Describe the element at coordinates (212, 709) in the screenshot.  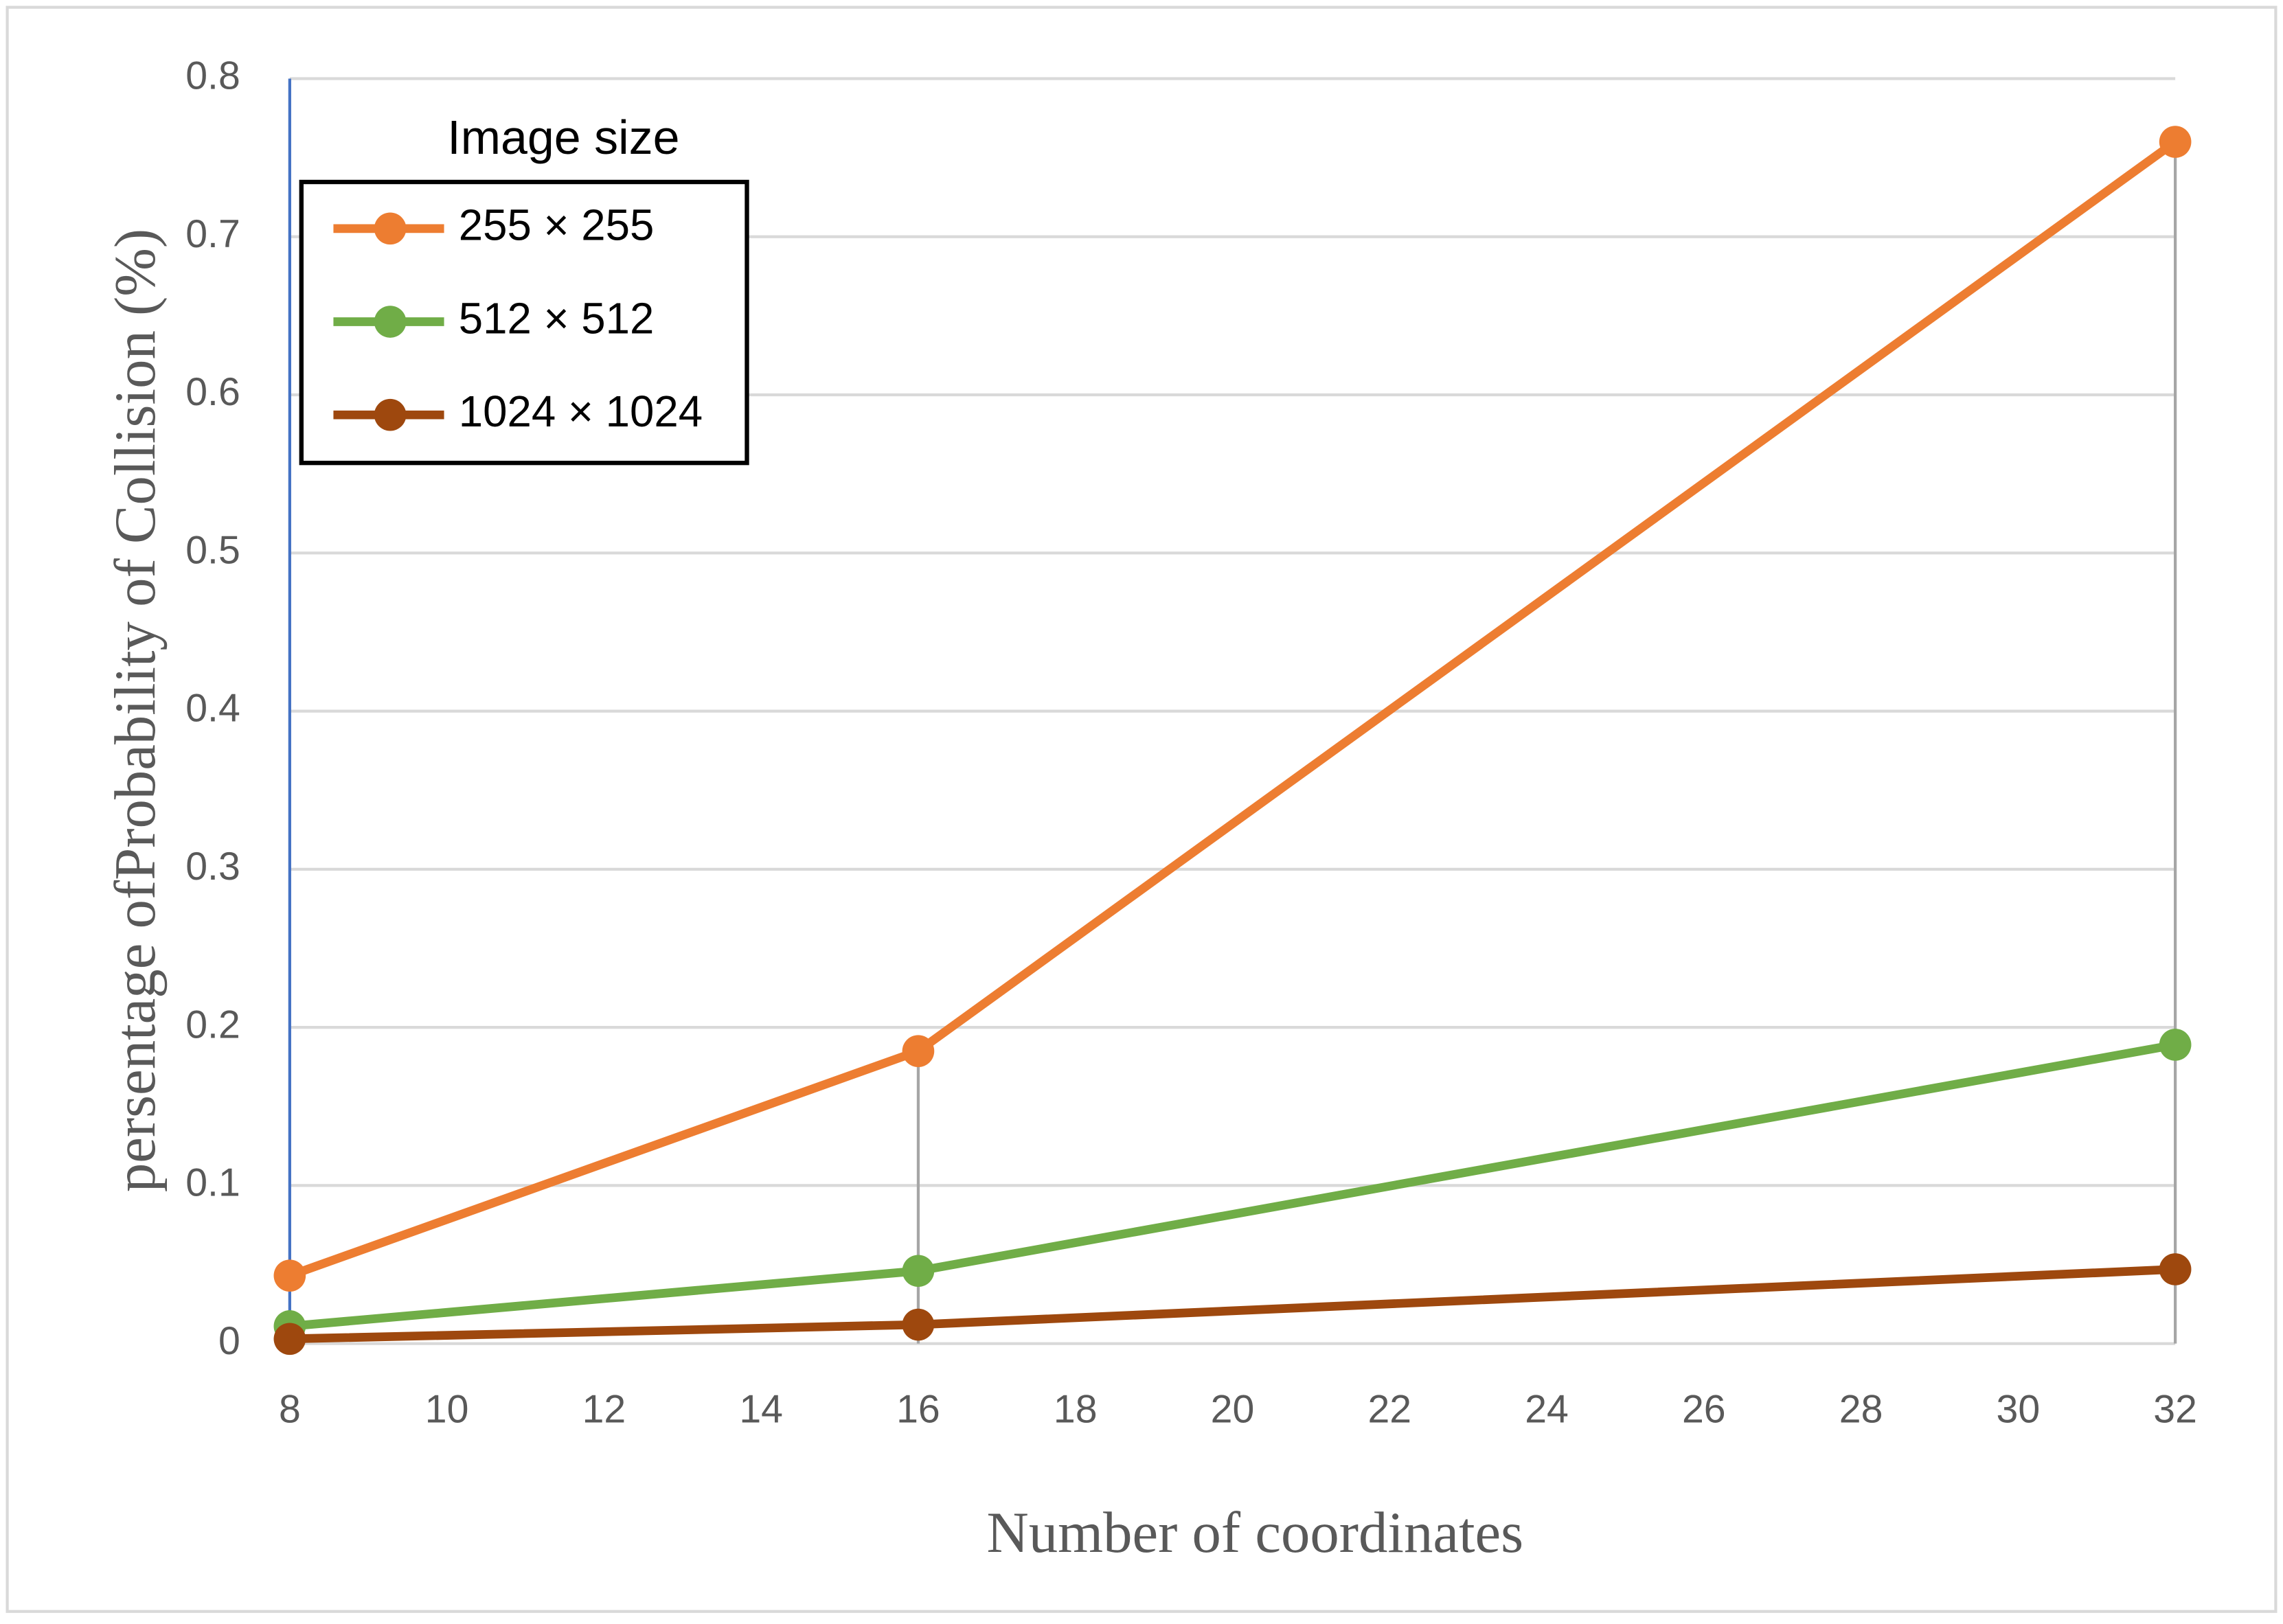
I see `y-tick-label: 0.4` at that location.